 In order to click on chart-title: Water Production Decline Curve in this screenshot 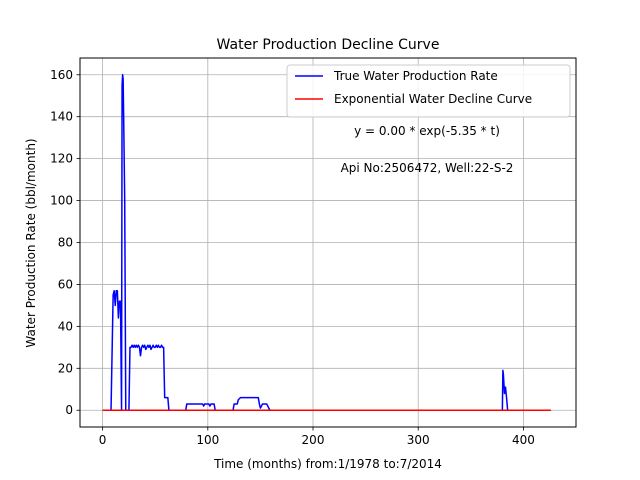, I will do `click(328, 45)`.